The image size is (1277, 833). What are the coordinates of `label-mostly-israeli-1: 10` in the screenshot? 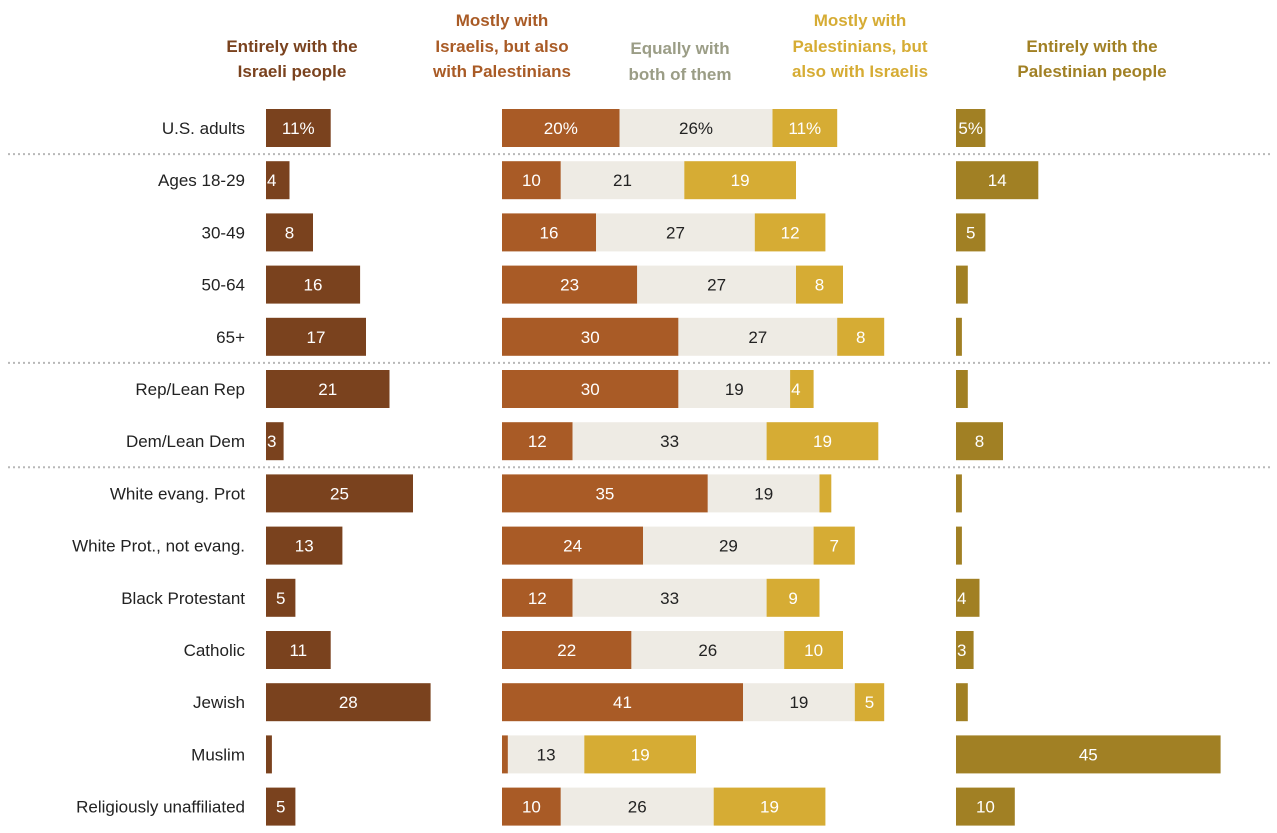 It's located at (531, 180).